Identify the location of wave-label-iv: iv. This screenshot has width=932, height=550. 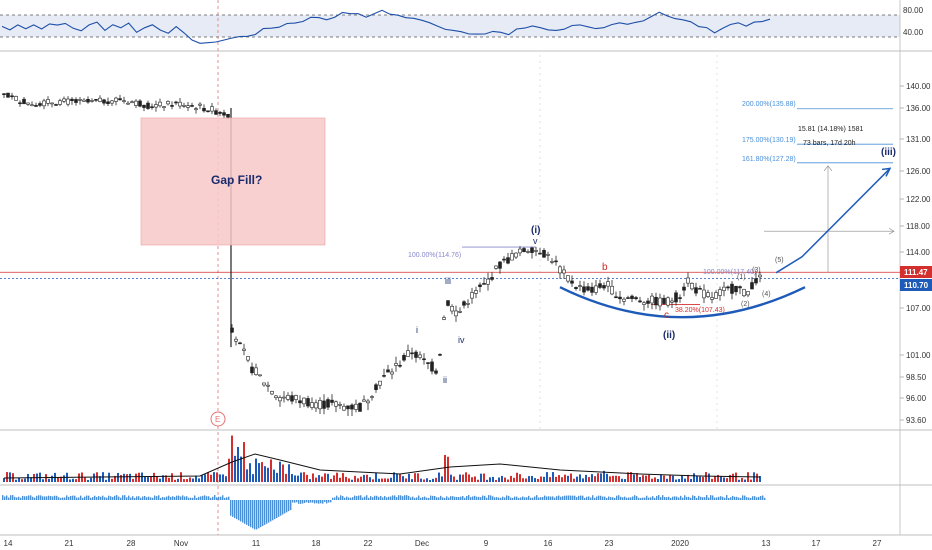
(461, 340).